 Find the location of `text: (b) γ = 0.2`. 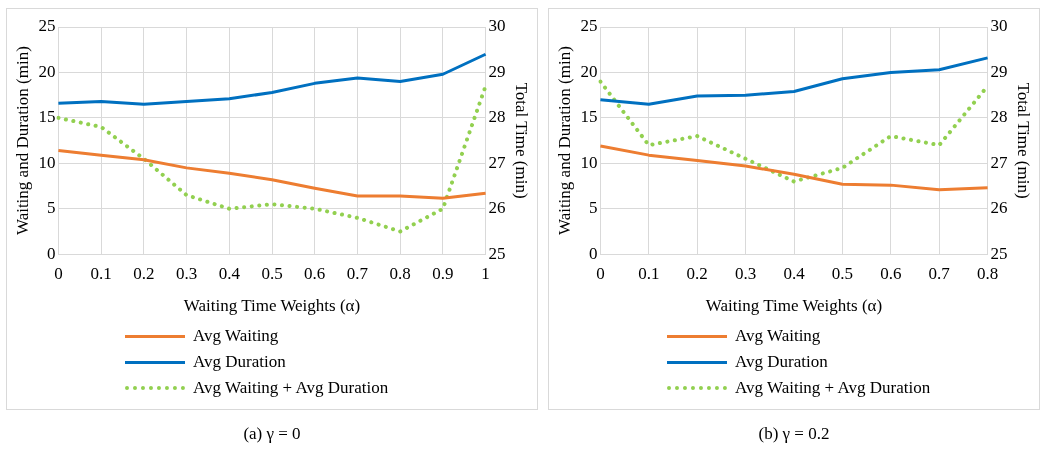

text: (b) γ = 0.2 is located at coordinates (794, 434).